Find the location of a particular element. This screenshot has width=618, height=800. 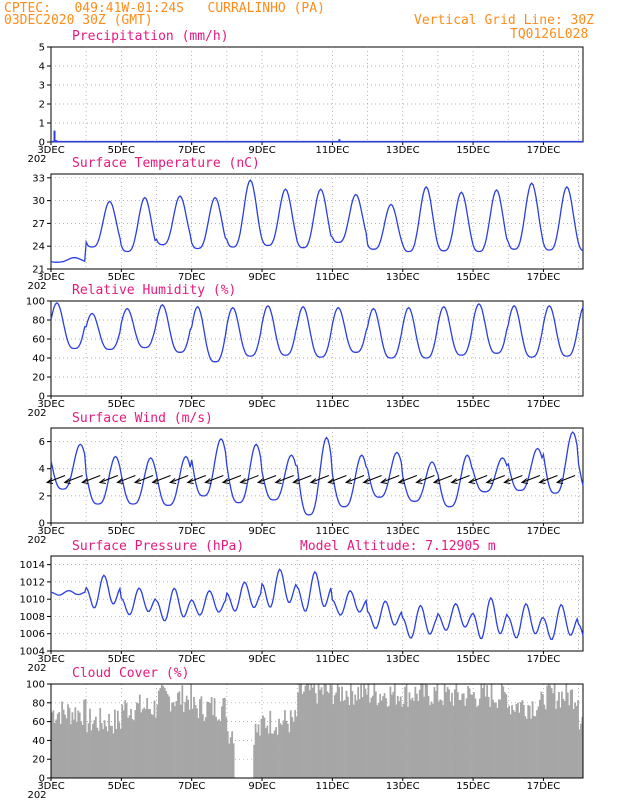

x-tick-label-1-1: 5DEC is located at coordinates (121, 277).